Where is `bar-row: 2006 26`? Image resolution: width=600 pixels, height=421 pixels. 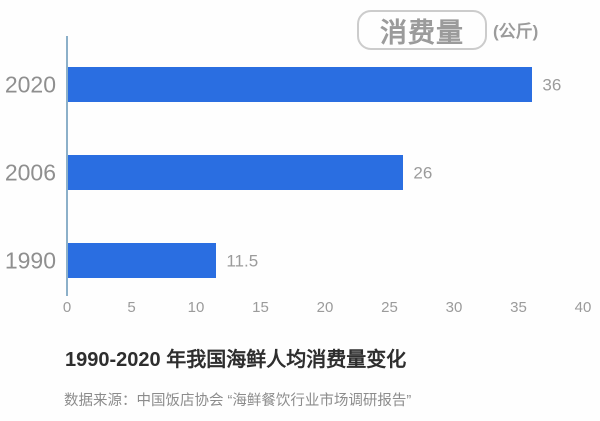
bar-row: 2006 26 is located at coordinates (300, 172).